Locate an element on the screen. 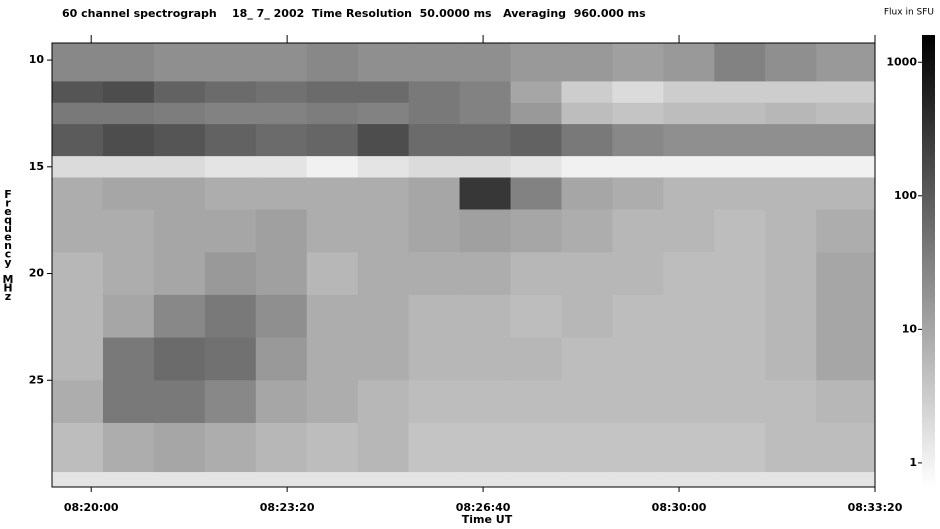 The image size is (940, 529). colorbar is located at coordinates (928, 261).